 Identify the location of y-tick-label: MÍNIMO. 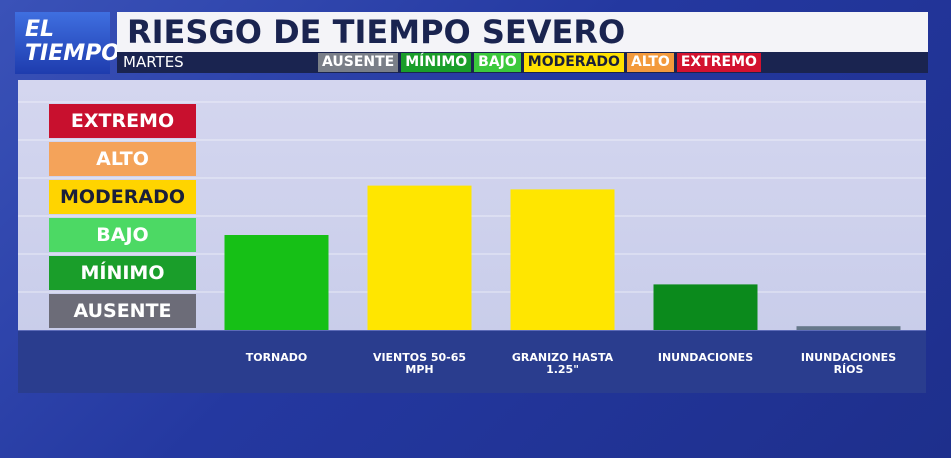
(122, 273).